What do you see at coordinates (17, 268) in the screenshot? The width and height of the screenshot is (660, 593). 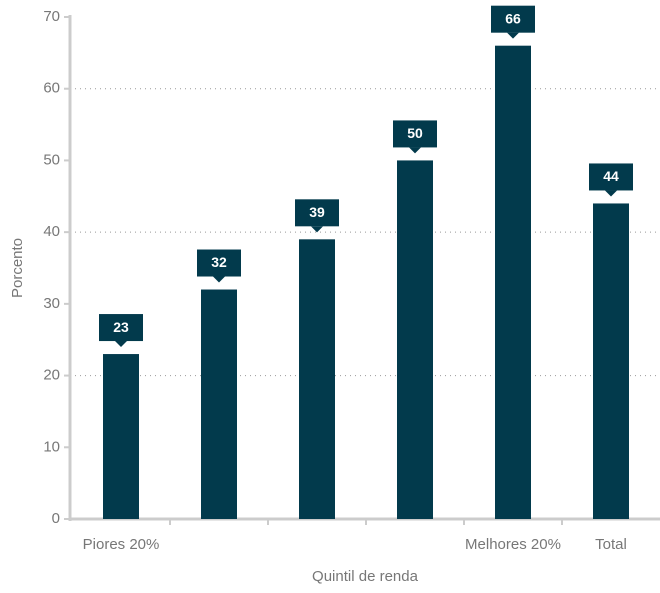 I see `y-axis-label: Porcento` at bounding box center [17, 268].